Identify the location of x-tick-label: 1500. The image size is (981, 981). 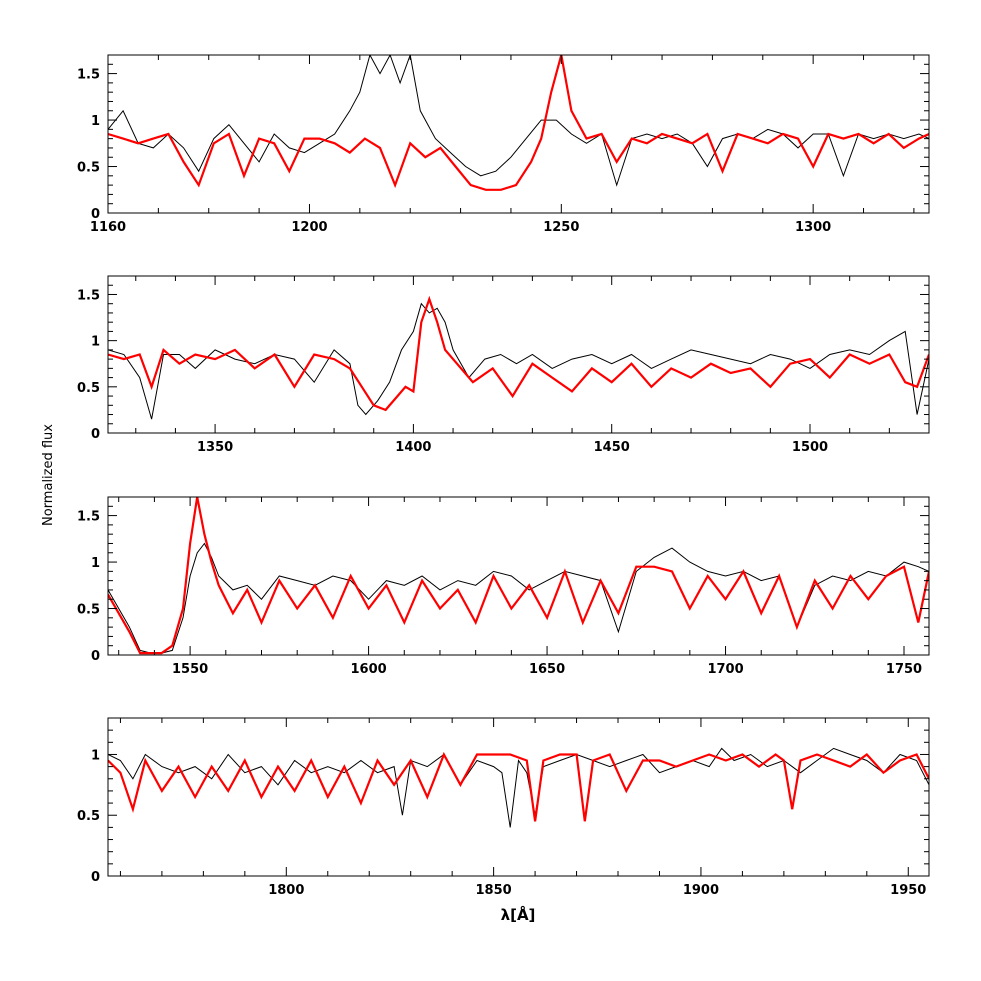
(810, 447).